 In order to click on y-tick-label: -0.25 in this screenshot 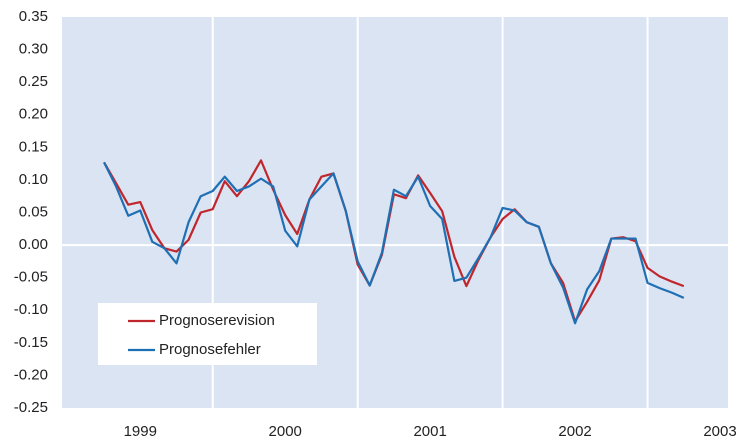, I will do `click(31, 407)`.